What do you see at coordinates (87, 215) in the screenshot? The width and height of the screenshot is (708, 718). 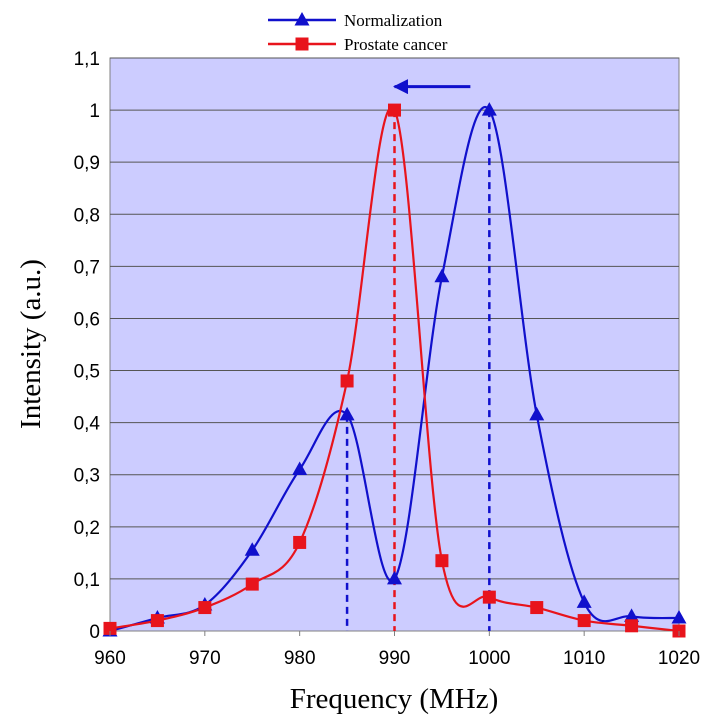 I see `y-tick-label: 0,8` at bounding box center [87, 215].